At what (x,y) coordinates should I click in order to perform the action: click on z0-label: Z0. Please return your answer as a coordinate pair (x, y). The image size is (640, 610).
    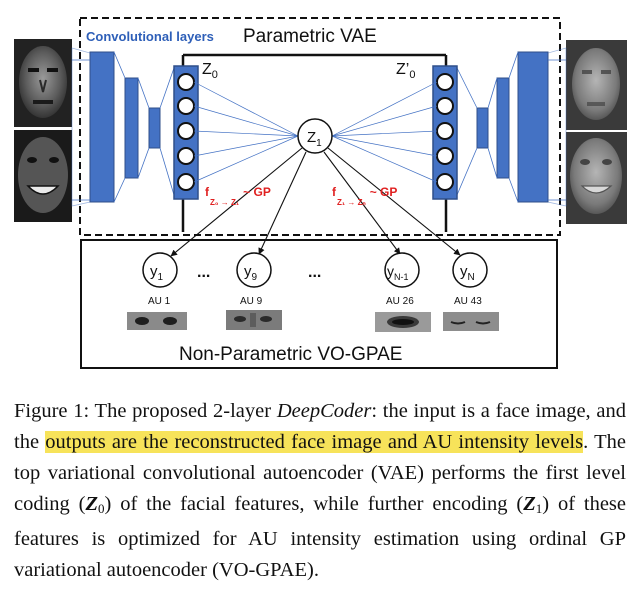
    Looking at the image, I should click on (210, 71).